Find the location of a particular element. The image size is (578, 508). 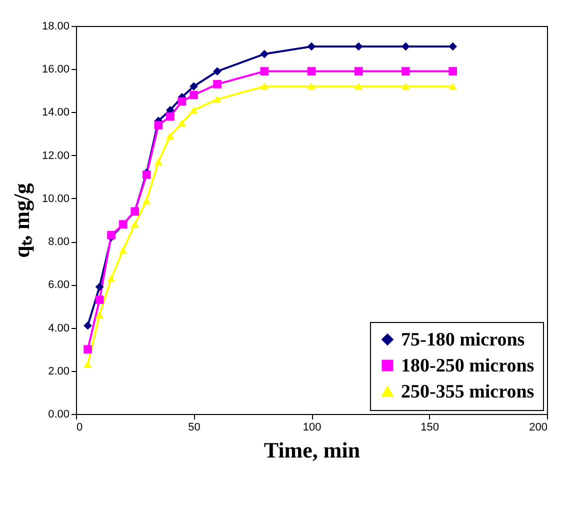

x-tick-label: 150 is located at coordinates (429, 428).